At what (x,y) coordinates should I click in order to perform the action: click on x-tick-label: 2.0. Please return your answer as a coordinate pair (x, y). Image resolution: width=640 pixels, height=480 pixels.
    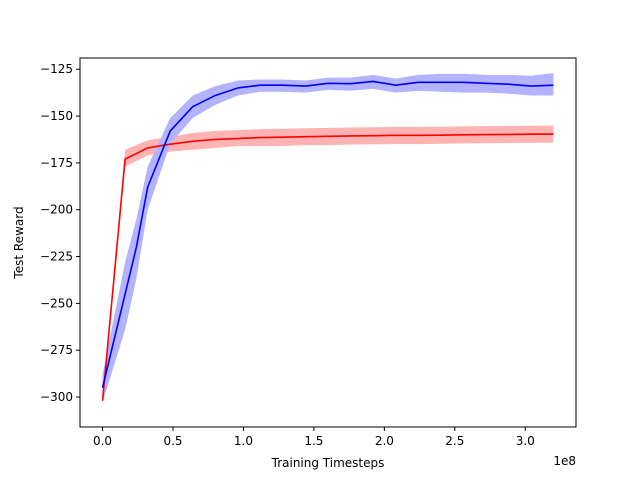
    Looking at the image, I should click on (384, 441).